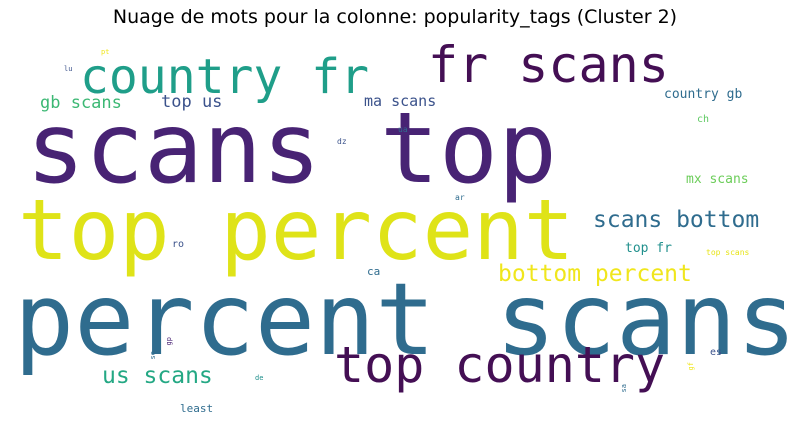 This screenshot has width=790, height=429. Describe the element at coordinates (648, 248) in the screenshot. I see `word-top-fr: top fr` at that location.